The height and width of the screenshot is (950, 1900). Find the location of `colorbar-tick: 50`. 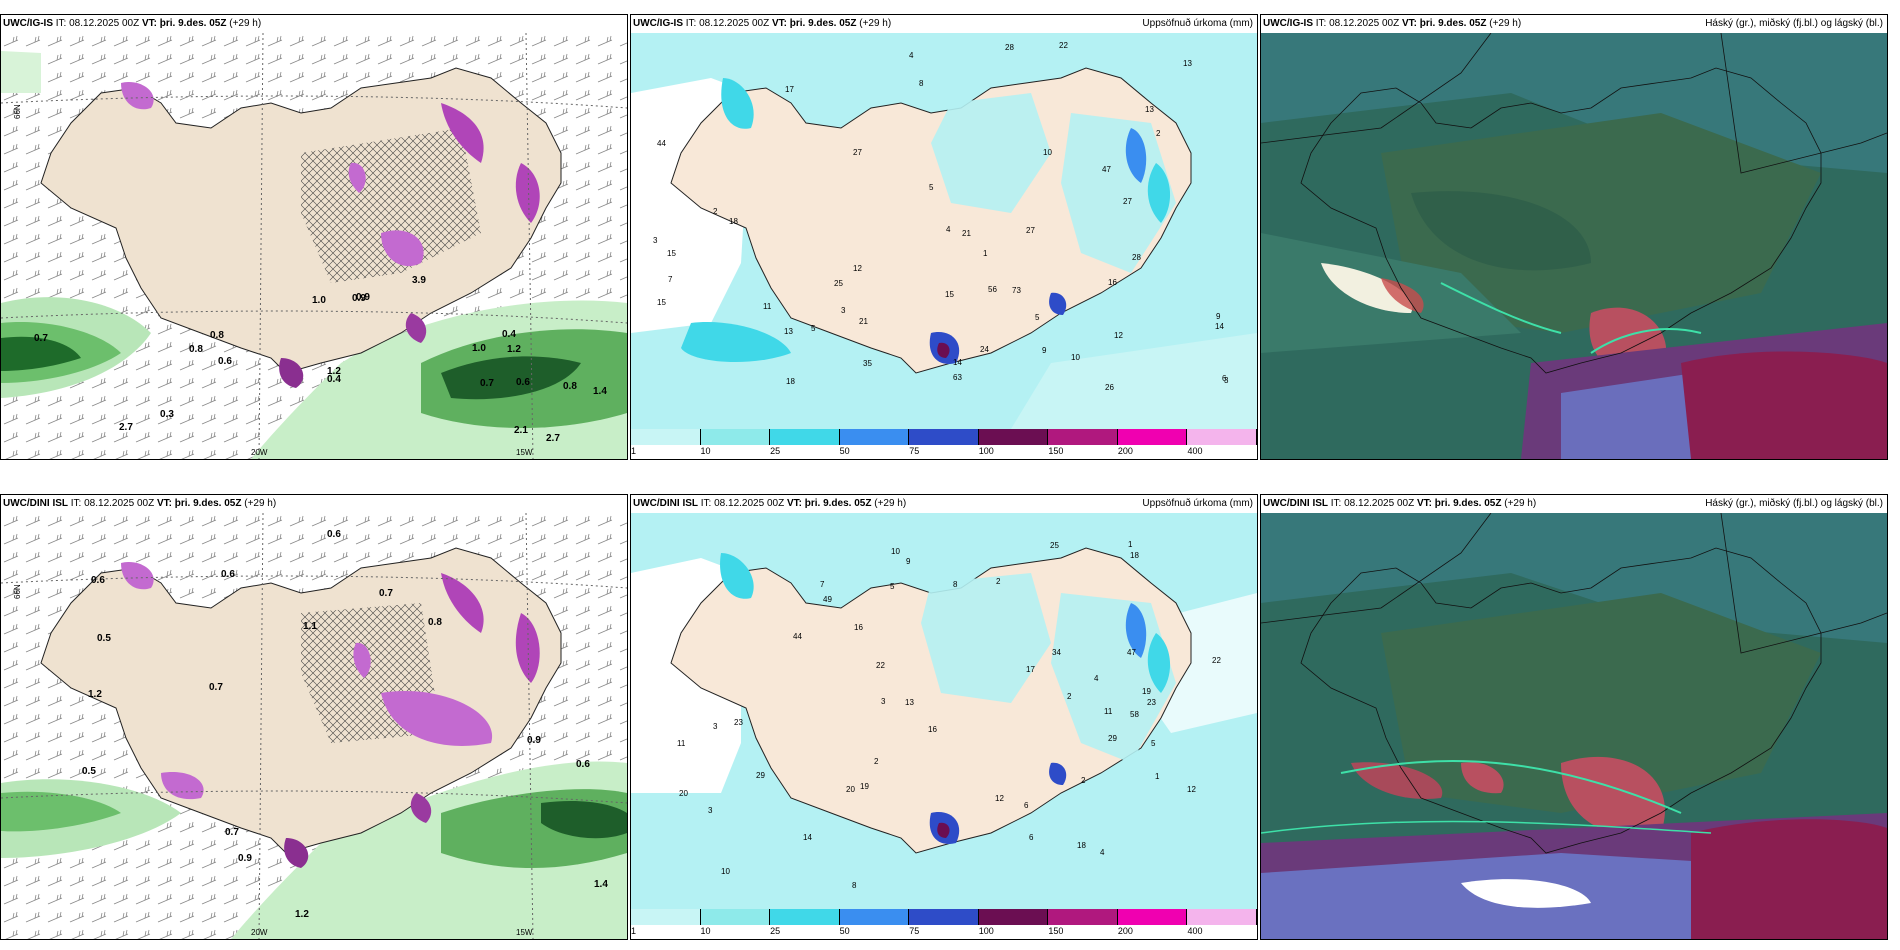

colorbar-tick: 50 is located at coordinates (844, 931).